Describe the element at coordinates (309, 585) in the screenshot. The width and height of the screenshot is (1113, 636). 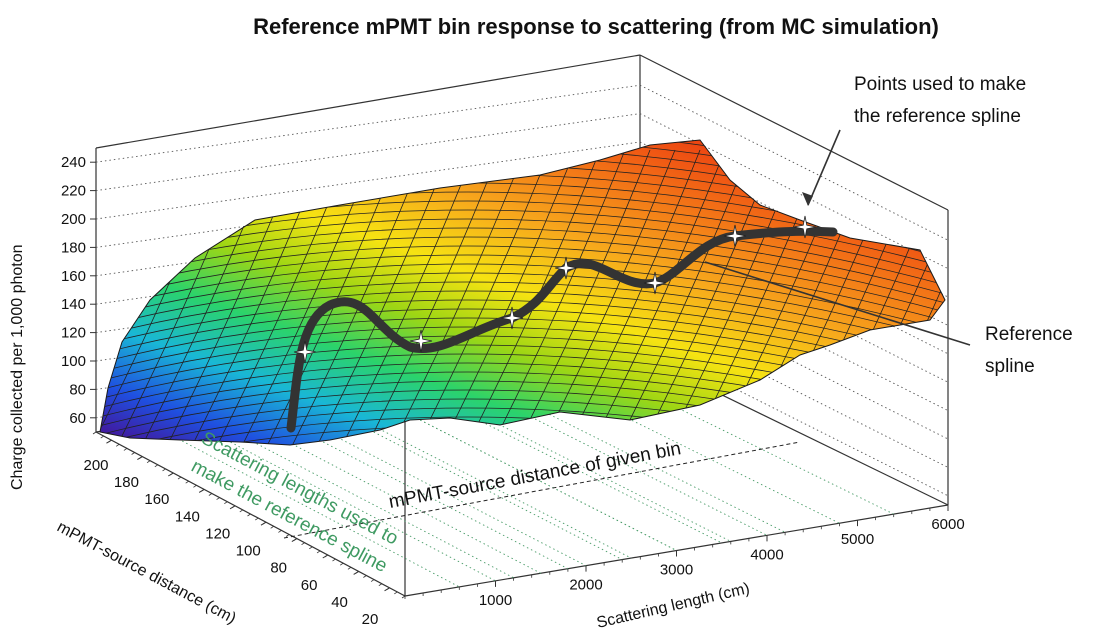
I see `y-tick-label: 60` at that location.